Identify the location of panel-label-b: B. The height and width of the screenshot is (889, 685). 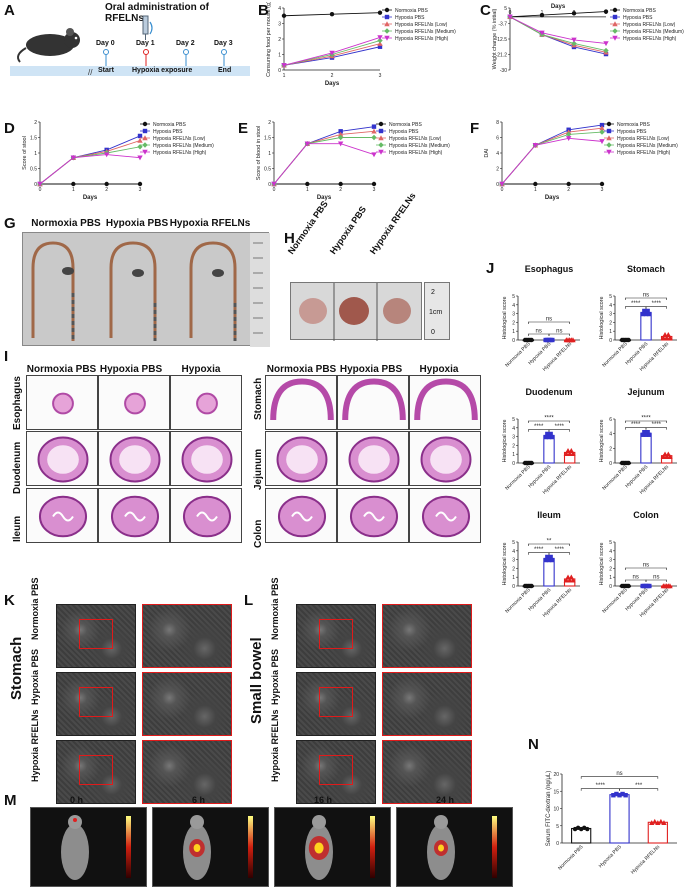
(263, 10).